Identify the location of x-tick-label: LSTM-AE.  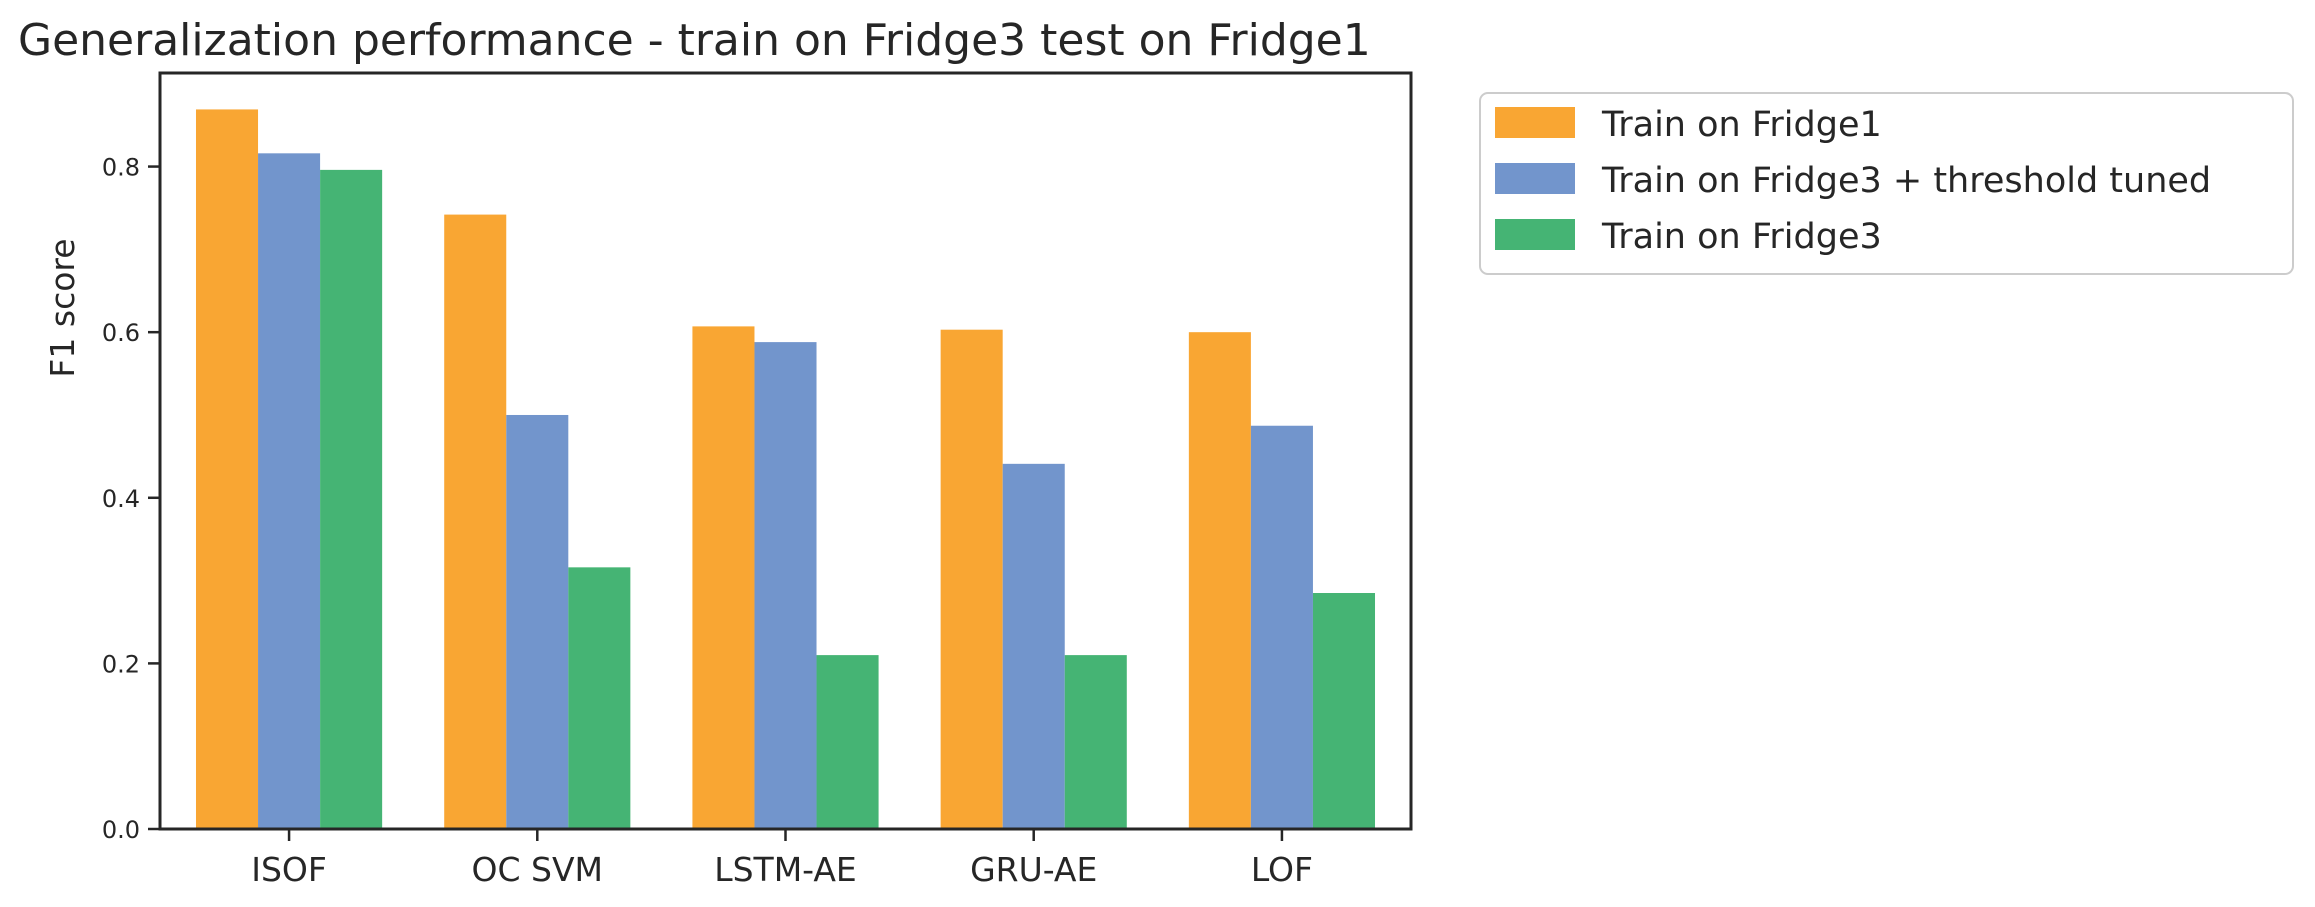
(785, 869).